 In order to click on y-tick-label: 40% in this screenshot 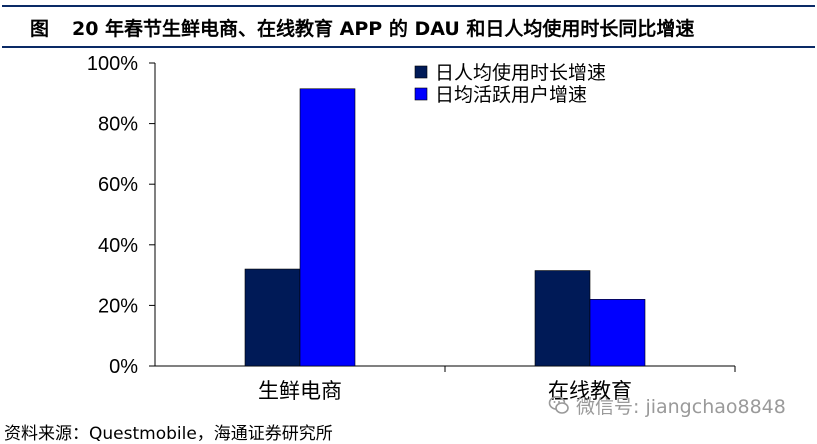, I will do `click(118, 246)`.